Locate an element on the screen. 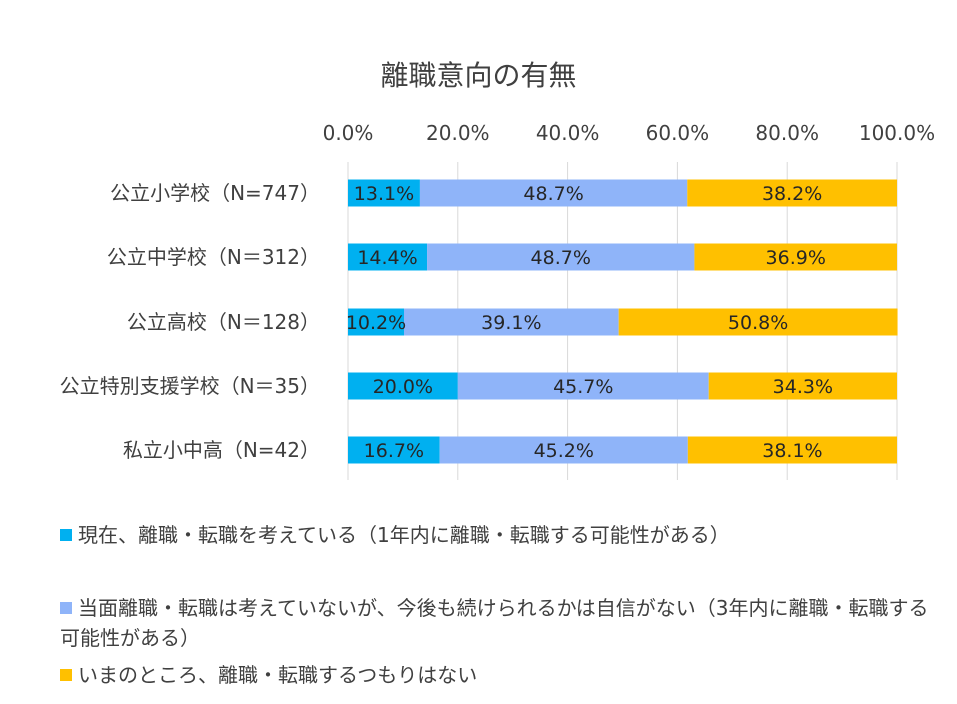 The height and width of the screenshot is (704, 957). data-label-s0-c0: 13.1% is located at coordinates (384, 194).